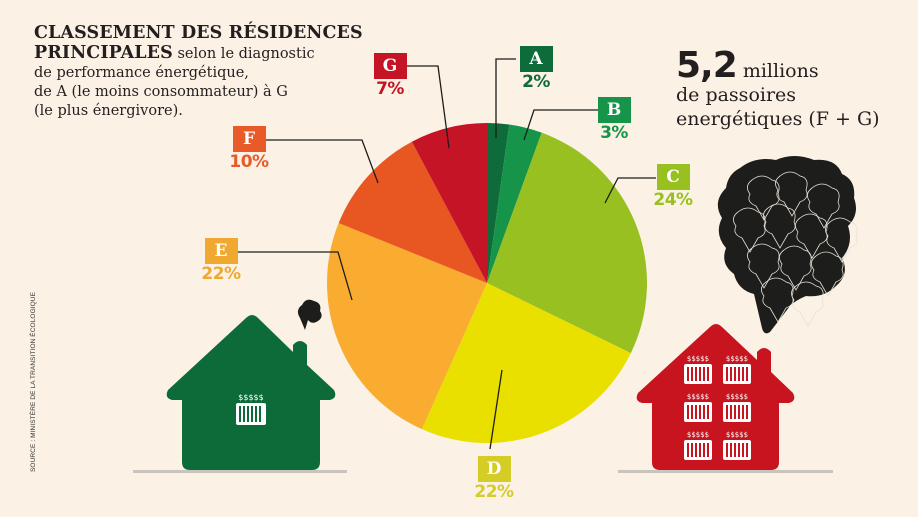 The width and height of the screenshot is (918, 517). What do you see at coordinates (567, 243) in the screenshot?
I see `pie-slice-c` at bounding box center [567, 243].